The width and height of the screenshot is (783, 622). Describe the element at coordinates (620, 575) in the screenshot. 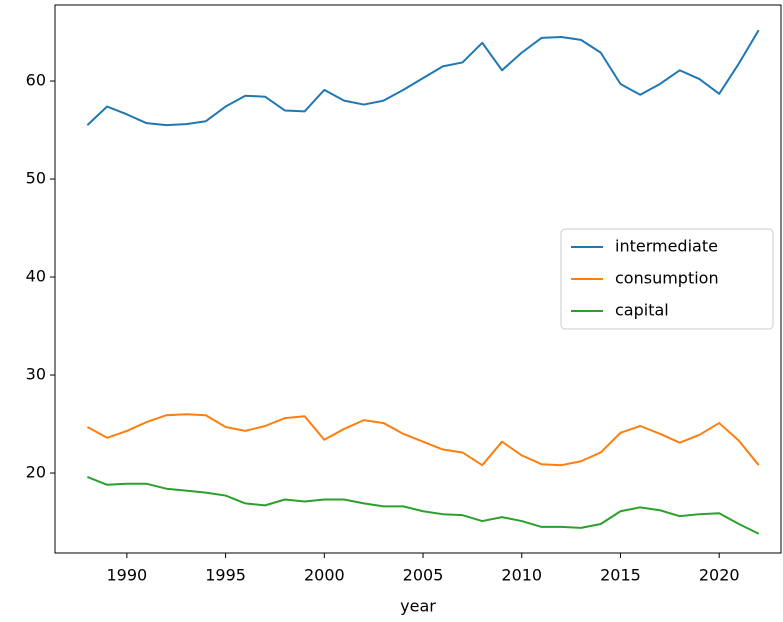

I see `x-tick-label: 2015` at that location.